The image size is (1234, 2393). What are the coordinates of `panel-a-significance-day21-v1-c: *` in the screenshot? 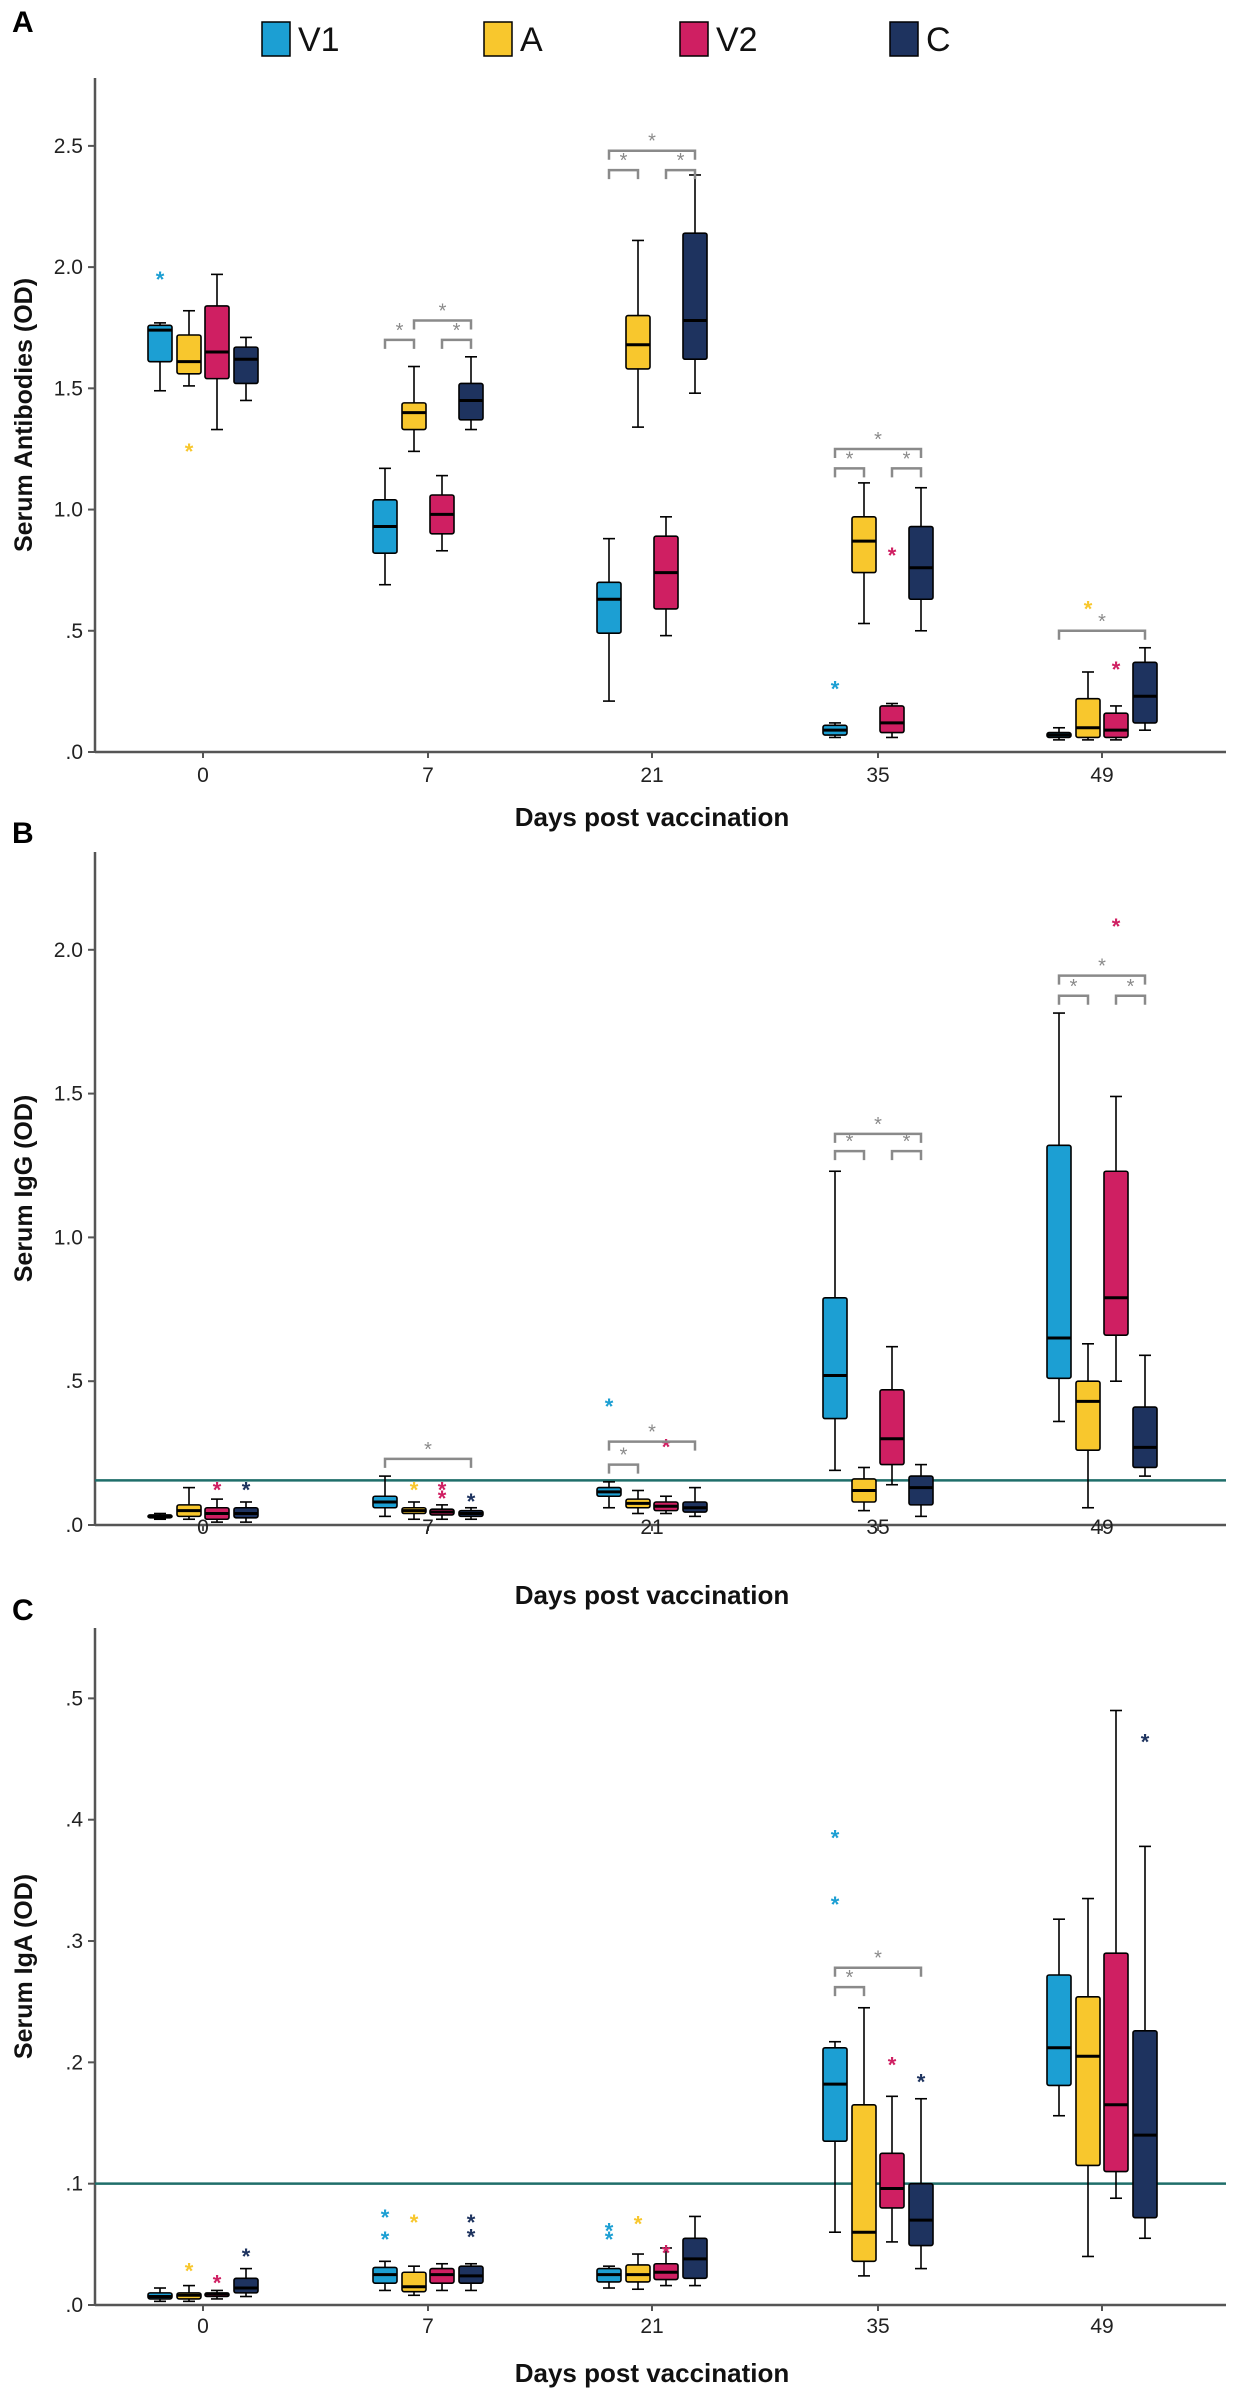 It's located at (652, 145).